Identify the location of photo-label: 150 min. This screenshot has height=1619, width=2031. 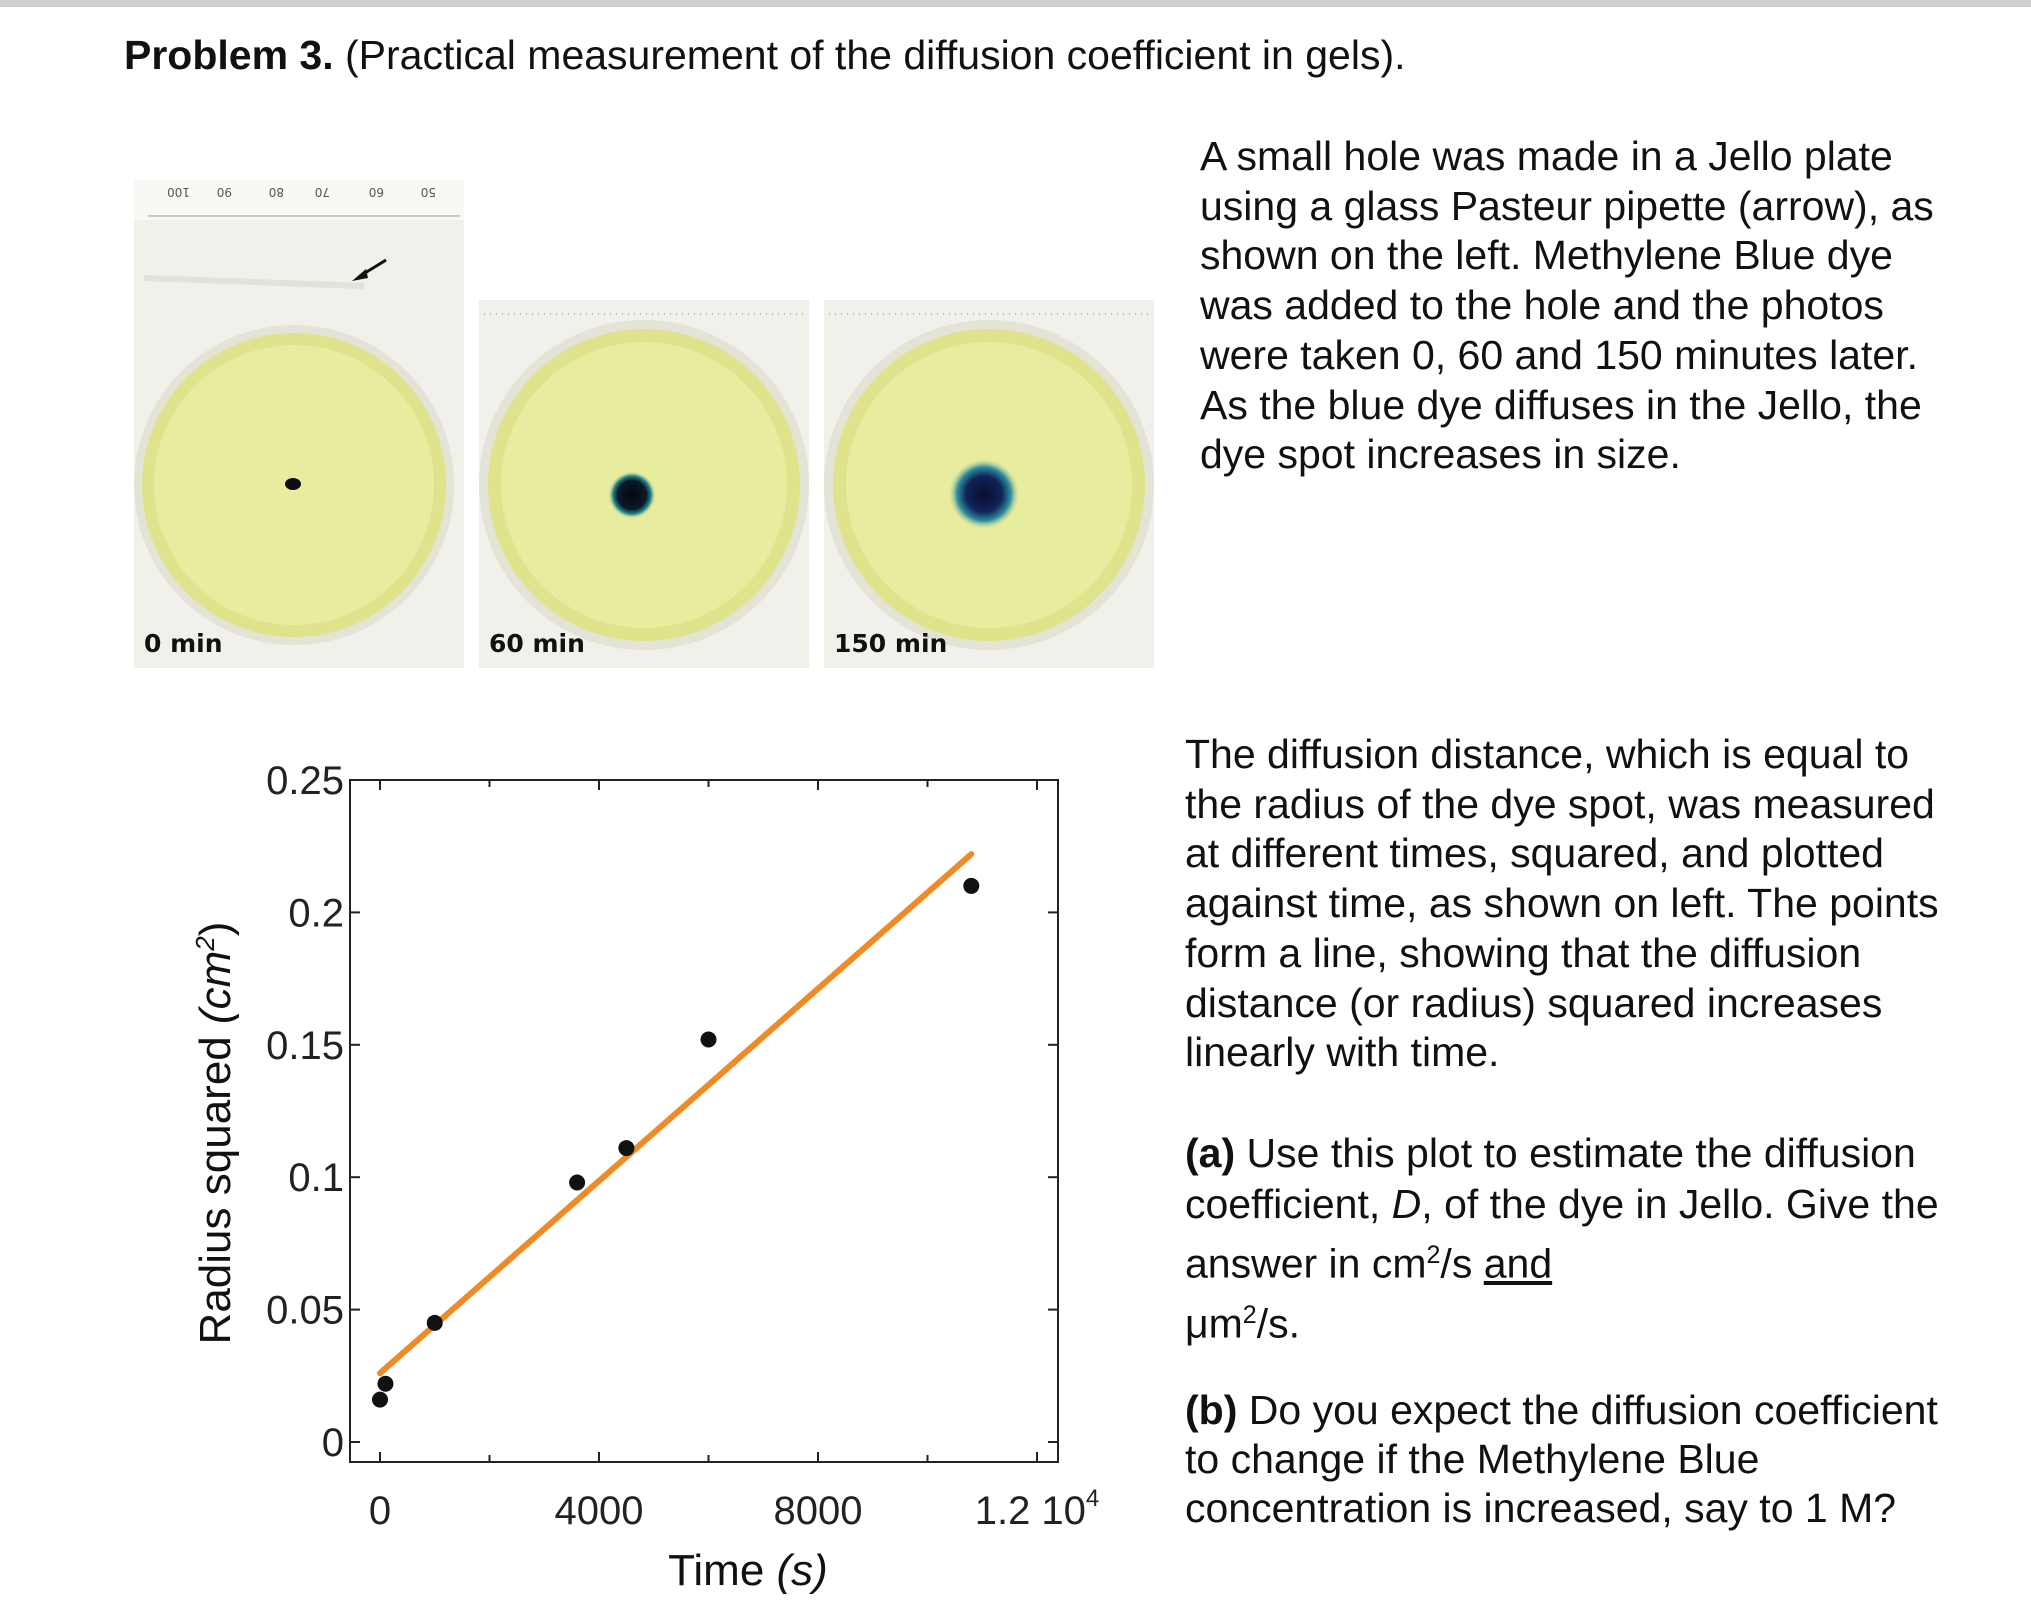
(891, 643).